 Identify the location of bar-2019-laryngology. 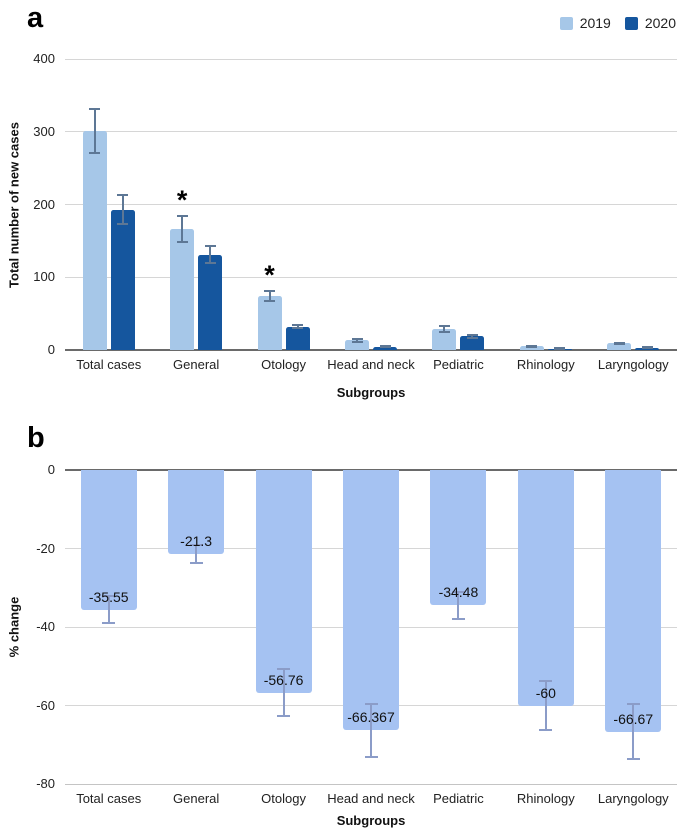
(619, 346).